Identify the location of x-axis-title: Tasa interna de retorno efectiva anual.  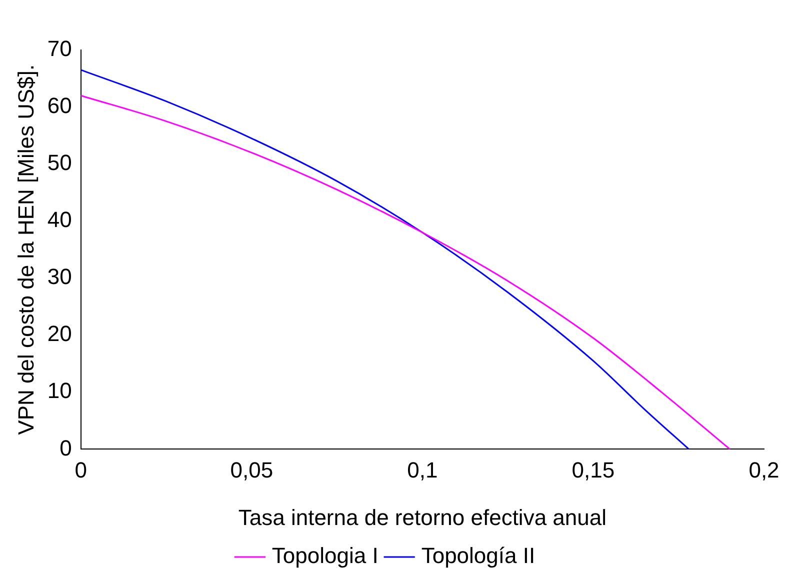
(422, 517).